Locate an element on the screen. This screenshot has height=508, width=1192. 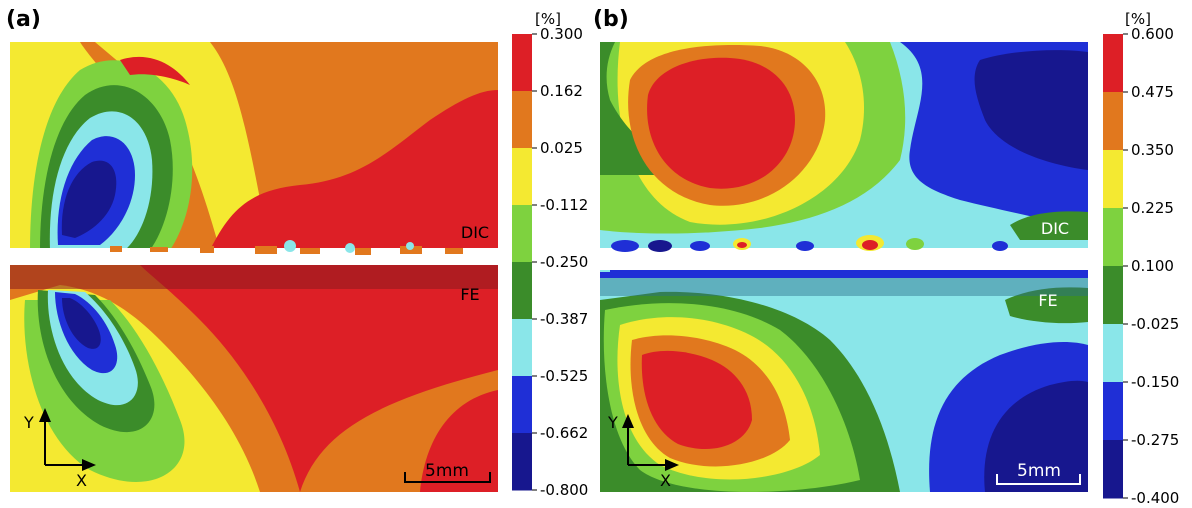
contour-green-dic-b is located at coordinates (1049, 225).